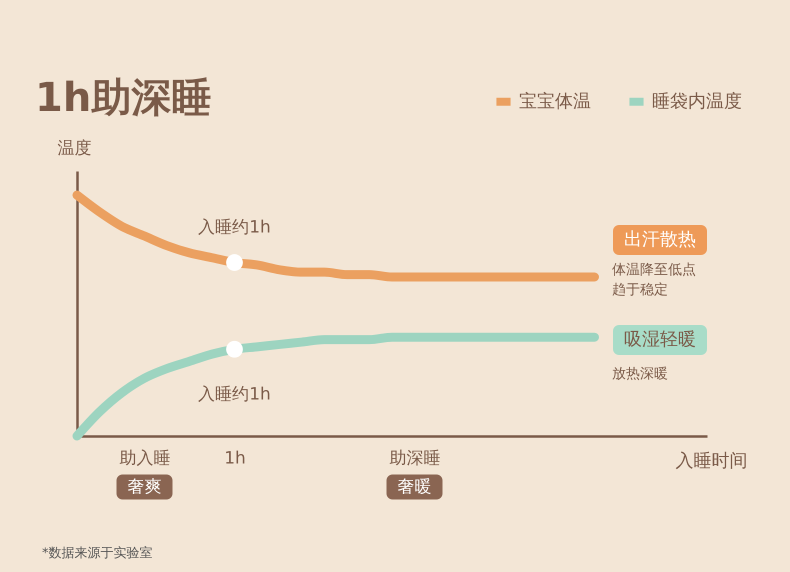 The width and height of the screenshot is (790, 572). What do you see at coordinates (555, 101) in the screenshot?
I see `legend-label: 宝宝体温` at bounding box center [555, 101].